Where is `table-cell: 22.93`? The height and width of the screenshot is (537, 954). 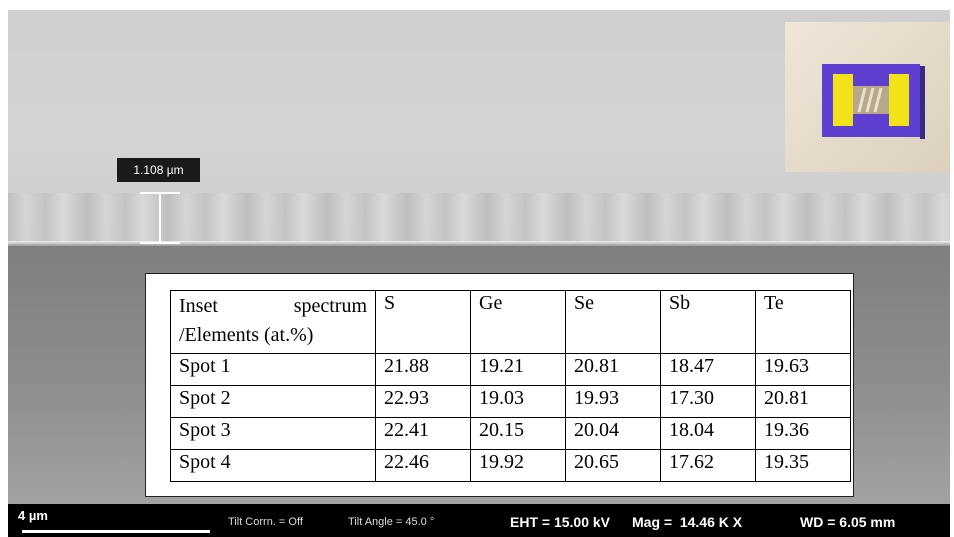 table-cell: 22.93 is located at coordinates (423, 401).